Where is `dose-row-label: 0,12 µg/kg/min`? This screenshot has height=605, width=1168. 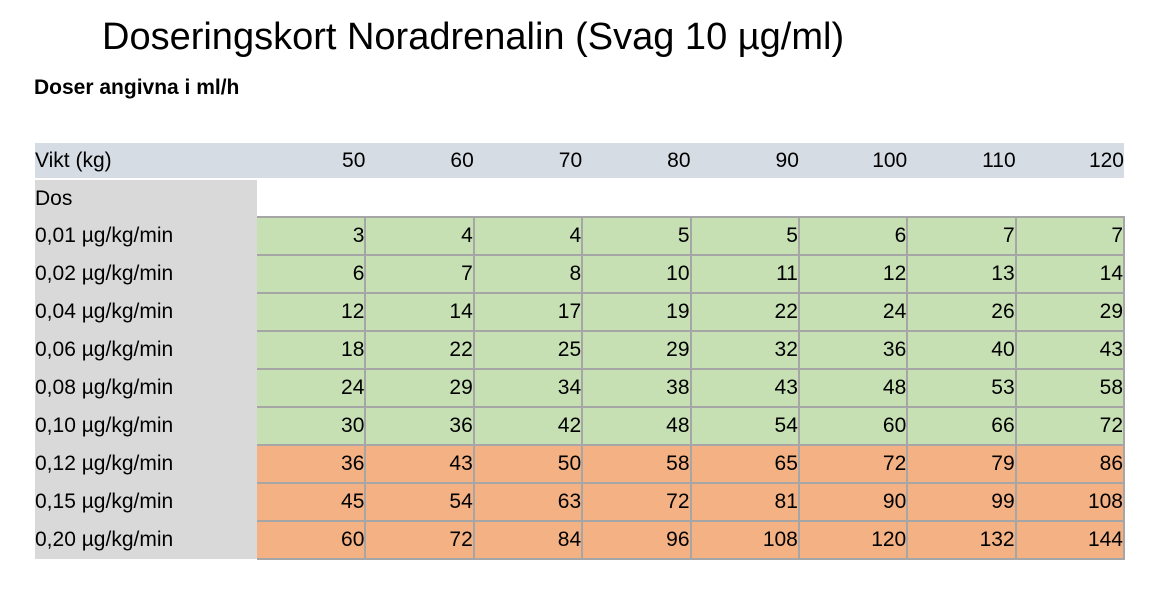
dose-row-label: 0,12 µg/kg/min is located at coordinates (146, 464).